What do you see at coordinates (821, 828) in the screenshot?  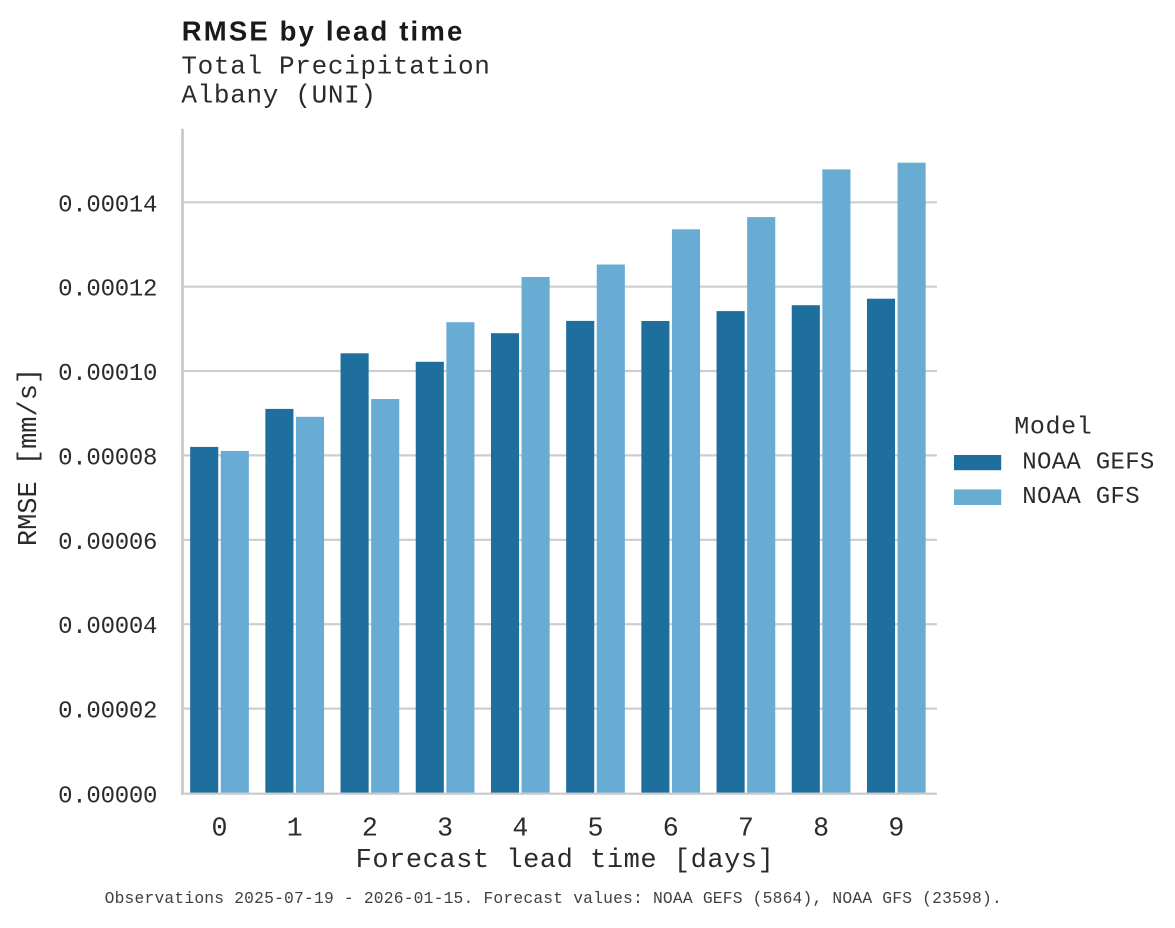 I see `svg-text: 8` at bounding box center [821, 828].